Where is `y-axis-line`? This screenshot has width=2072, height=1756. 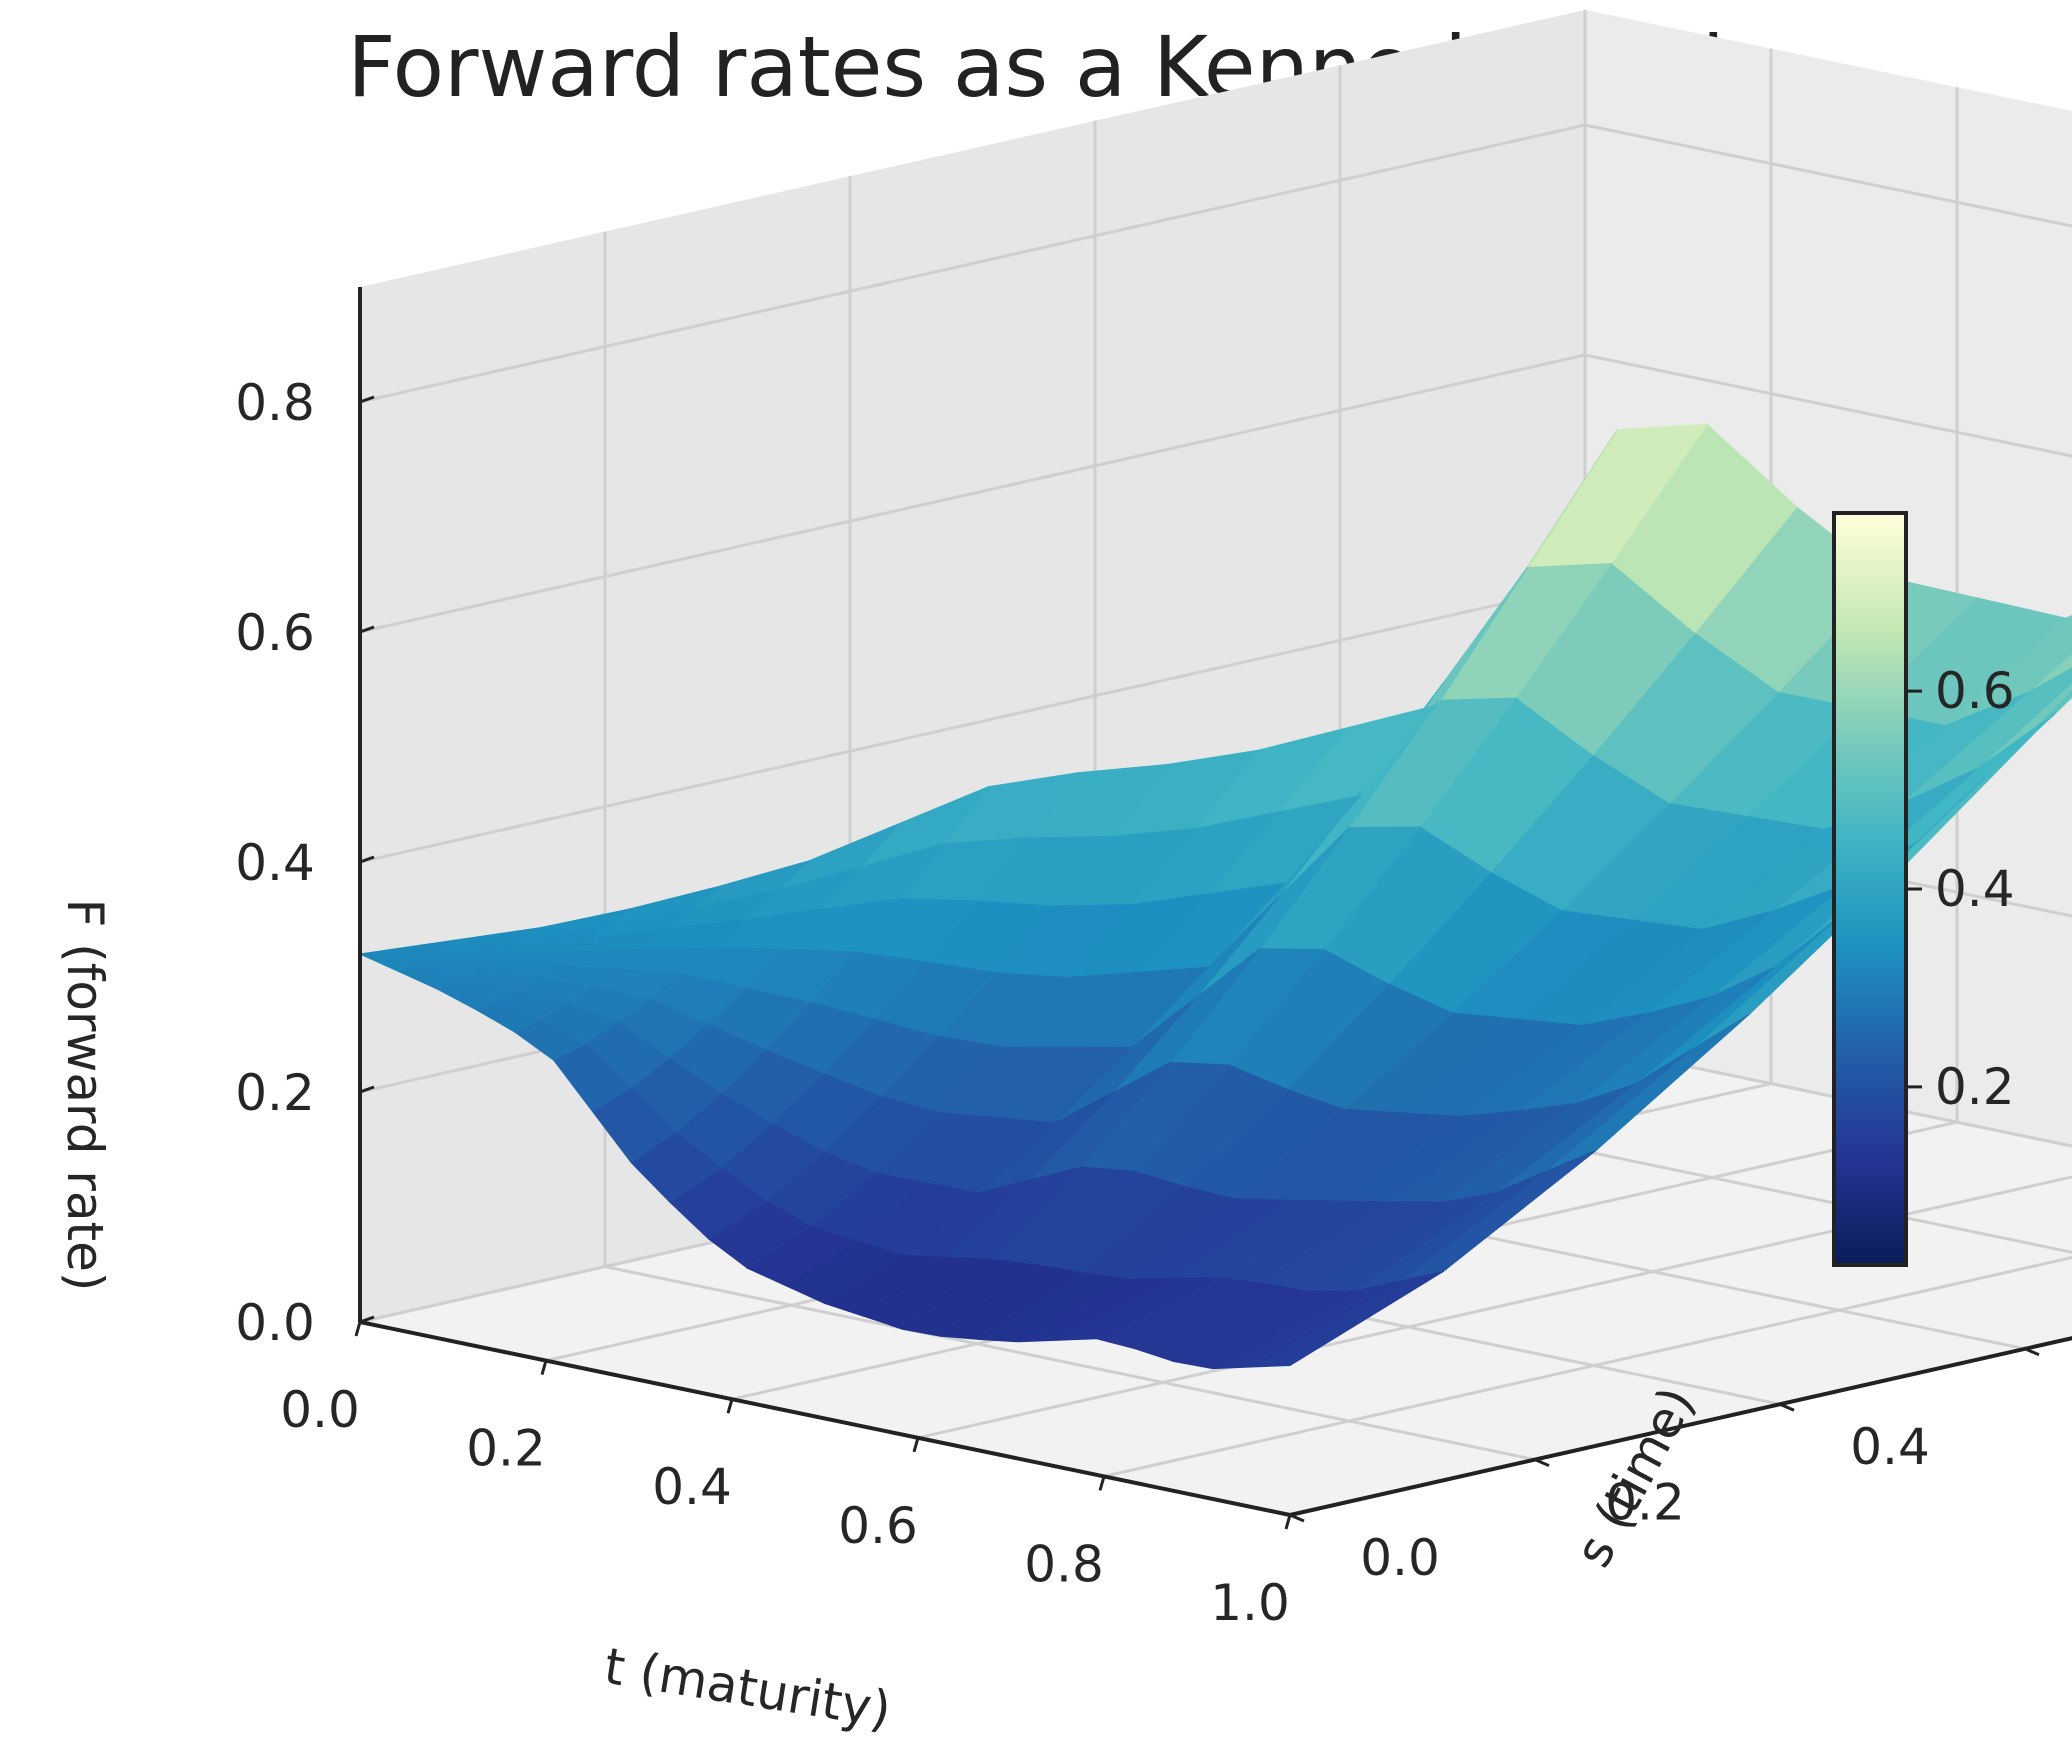 y-axis-line is located at coordinates (1680, 1426).